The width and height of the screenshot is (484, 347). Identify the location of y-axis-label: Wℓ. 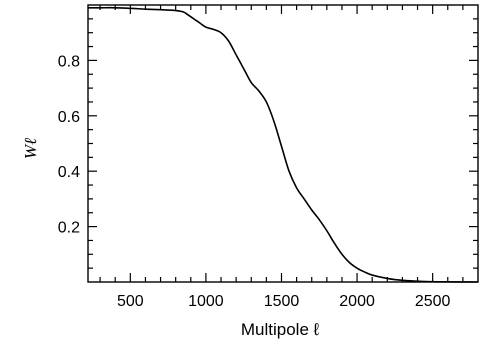
(30, 148).